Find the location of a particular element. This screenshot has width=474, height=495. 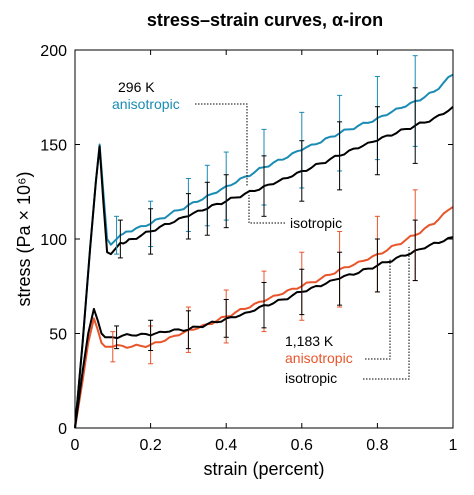

y-tick-label: 50 is located at coordinates (58, 335).